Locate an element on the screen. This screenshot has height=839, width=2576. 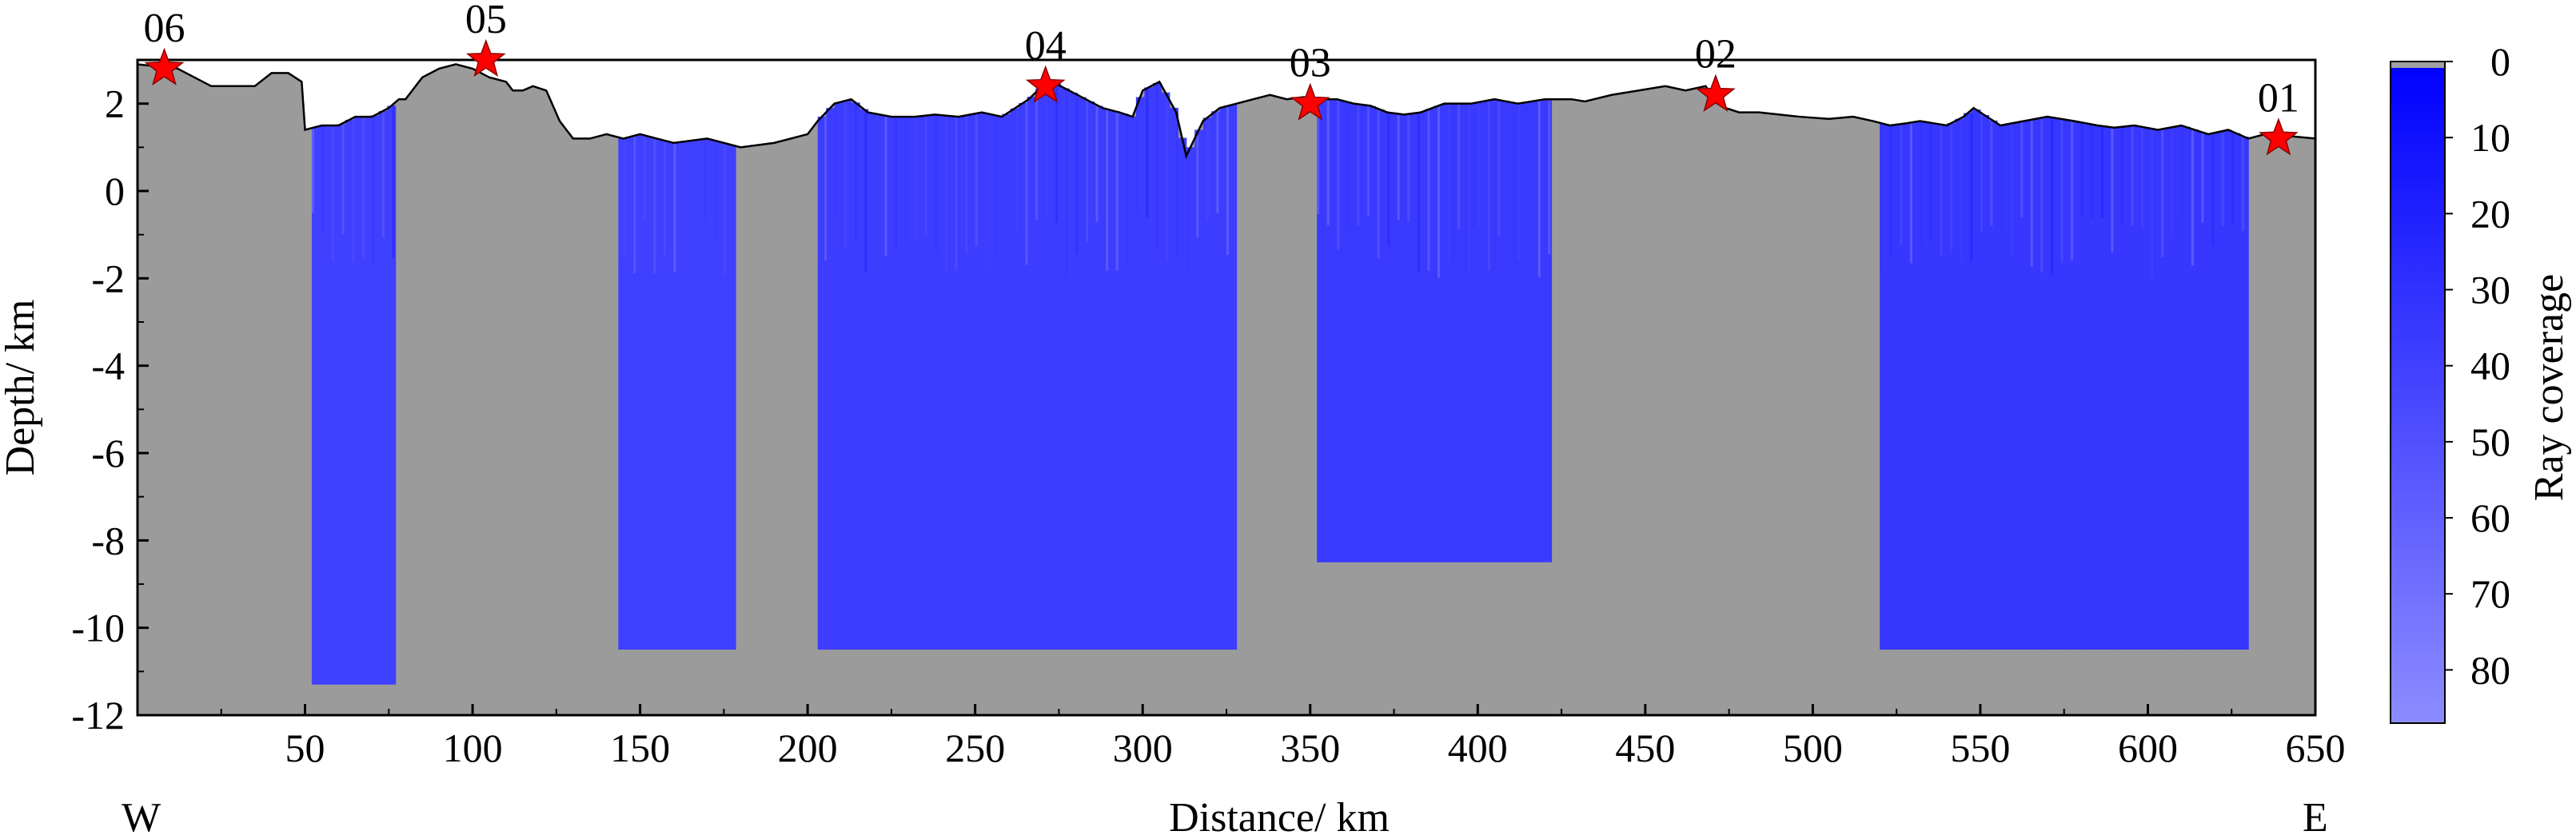
colorbar-gradient is located at coordinates (2418, 392).